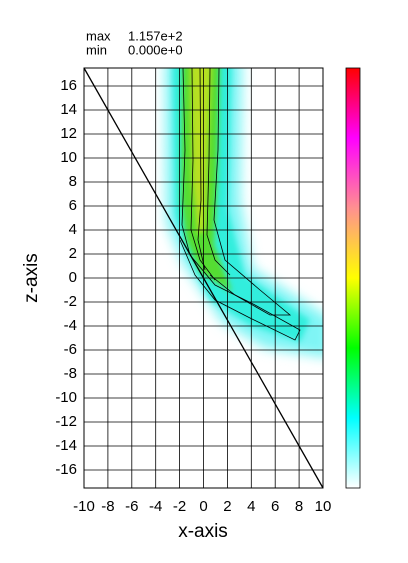 The height and width of the screenshot is (563, 408). I want to click on x-tick-label: 0, so click(203, 506).